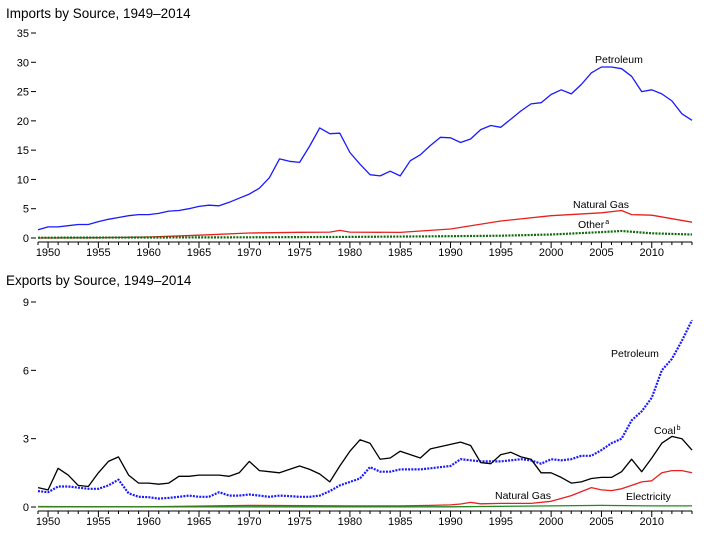 The image size is (719, 545). Describe the element at coordinates (23, 93) in the screenshot. I see `y-tick-label: 25` at that location.